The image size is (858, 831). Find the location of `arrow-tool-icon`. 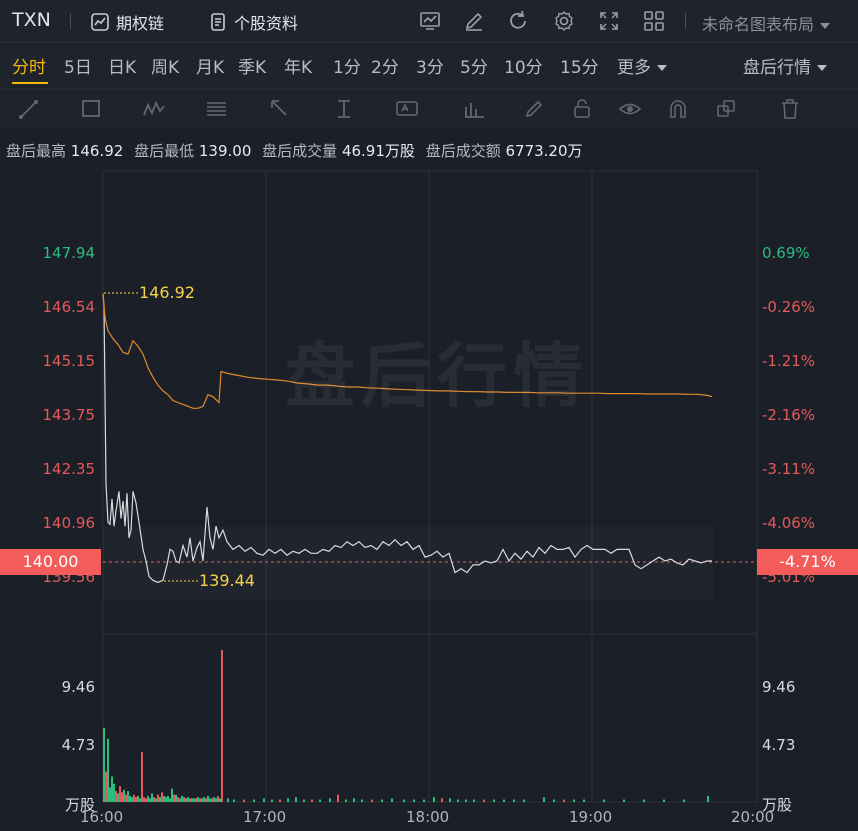

arrow-tool-icon is located at coordinates (281, 109).